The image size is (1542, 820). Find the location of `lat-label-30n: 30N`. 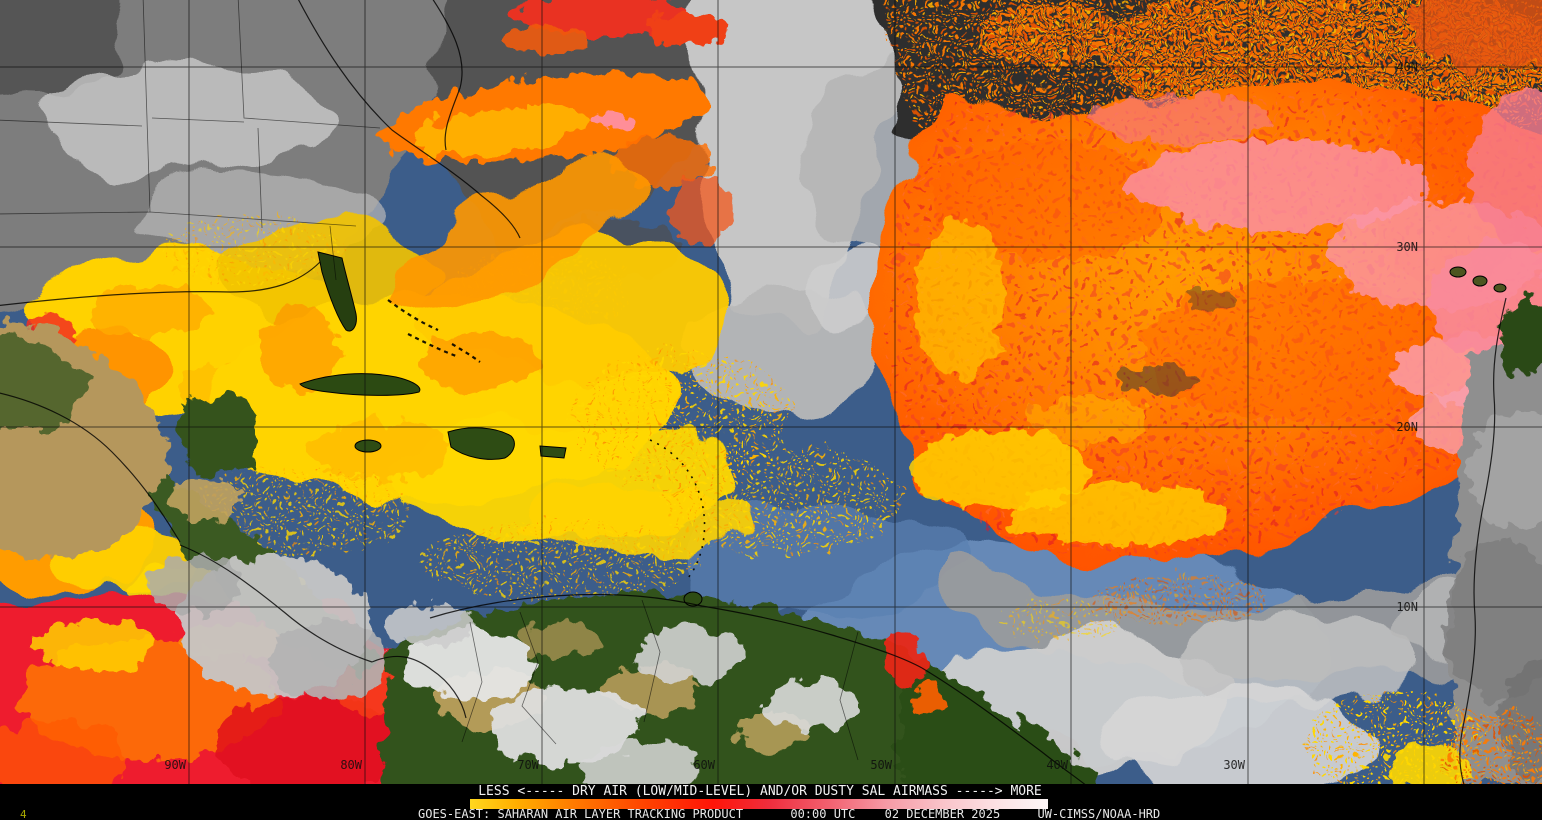

lat-label-30n: 30N is located at coordinates (1407, 247).